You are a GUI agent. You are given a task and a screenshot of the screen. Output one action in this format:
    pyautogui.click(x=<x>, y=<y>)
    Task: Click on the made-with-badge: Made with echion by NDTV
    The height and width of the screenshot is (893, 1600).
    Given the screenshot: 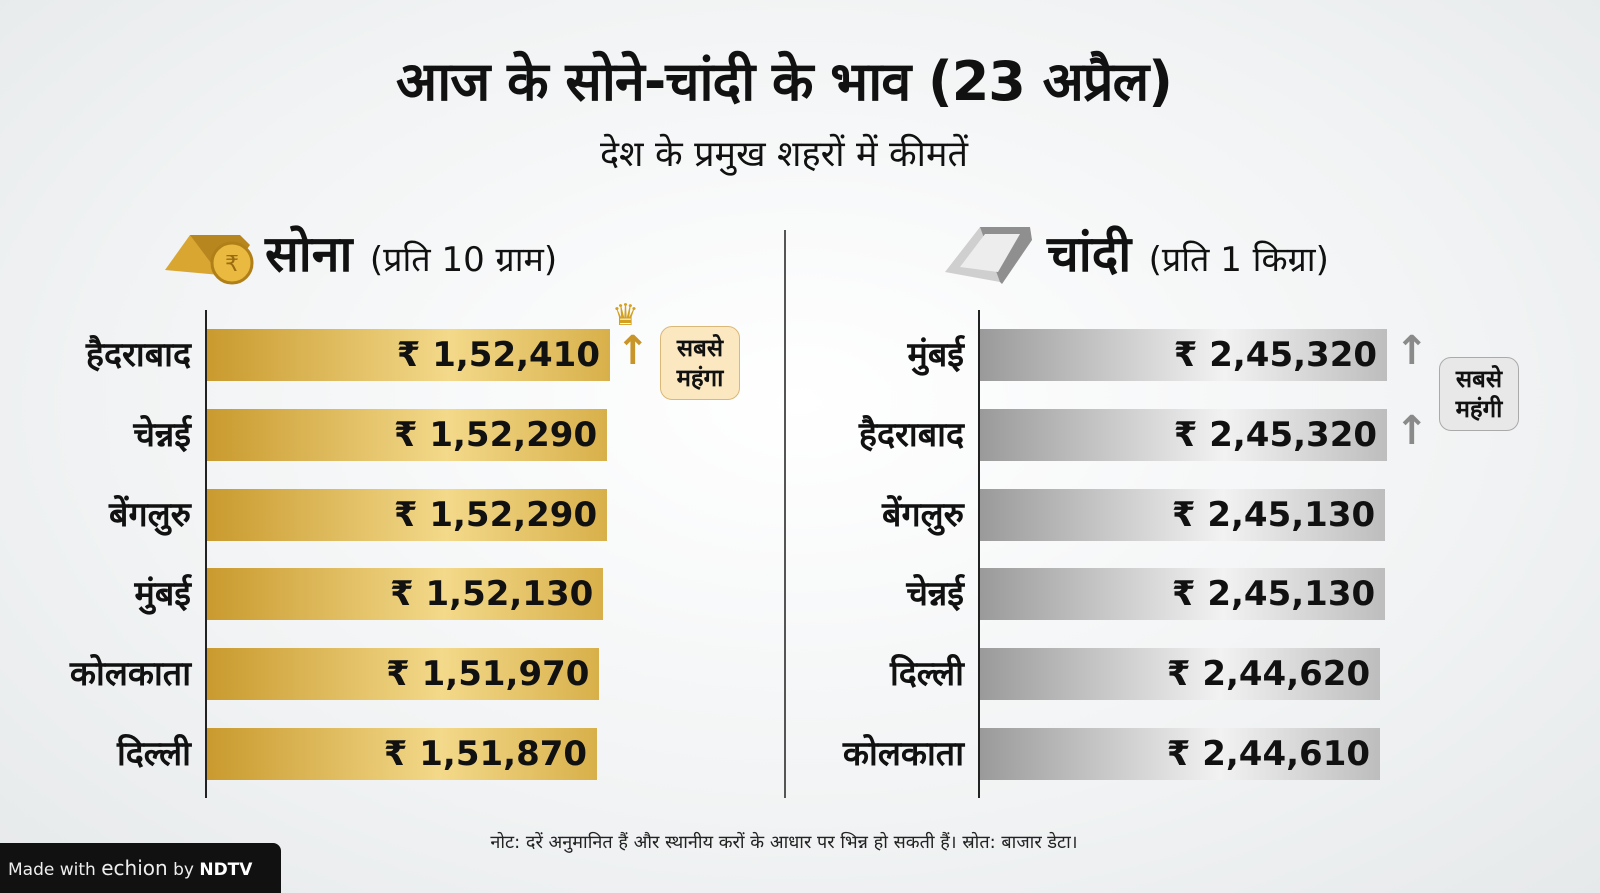 What is the action you would take?
    pyautogui.click(x=140, y=868)
    